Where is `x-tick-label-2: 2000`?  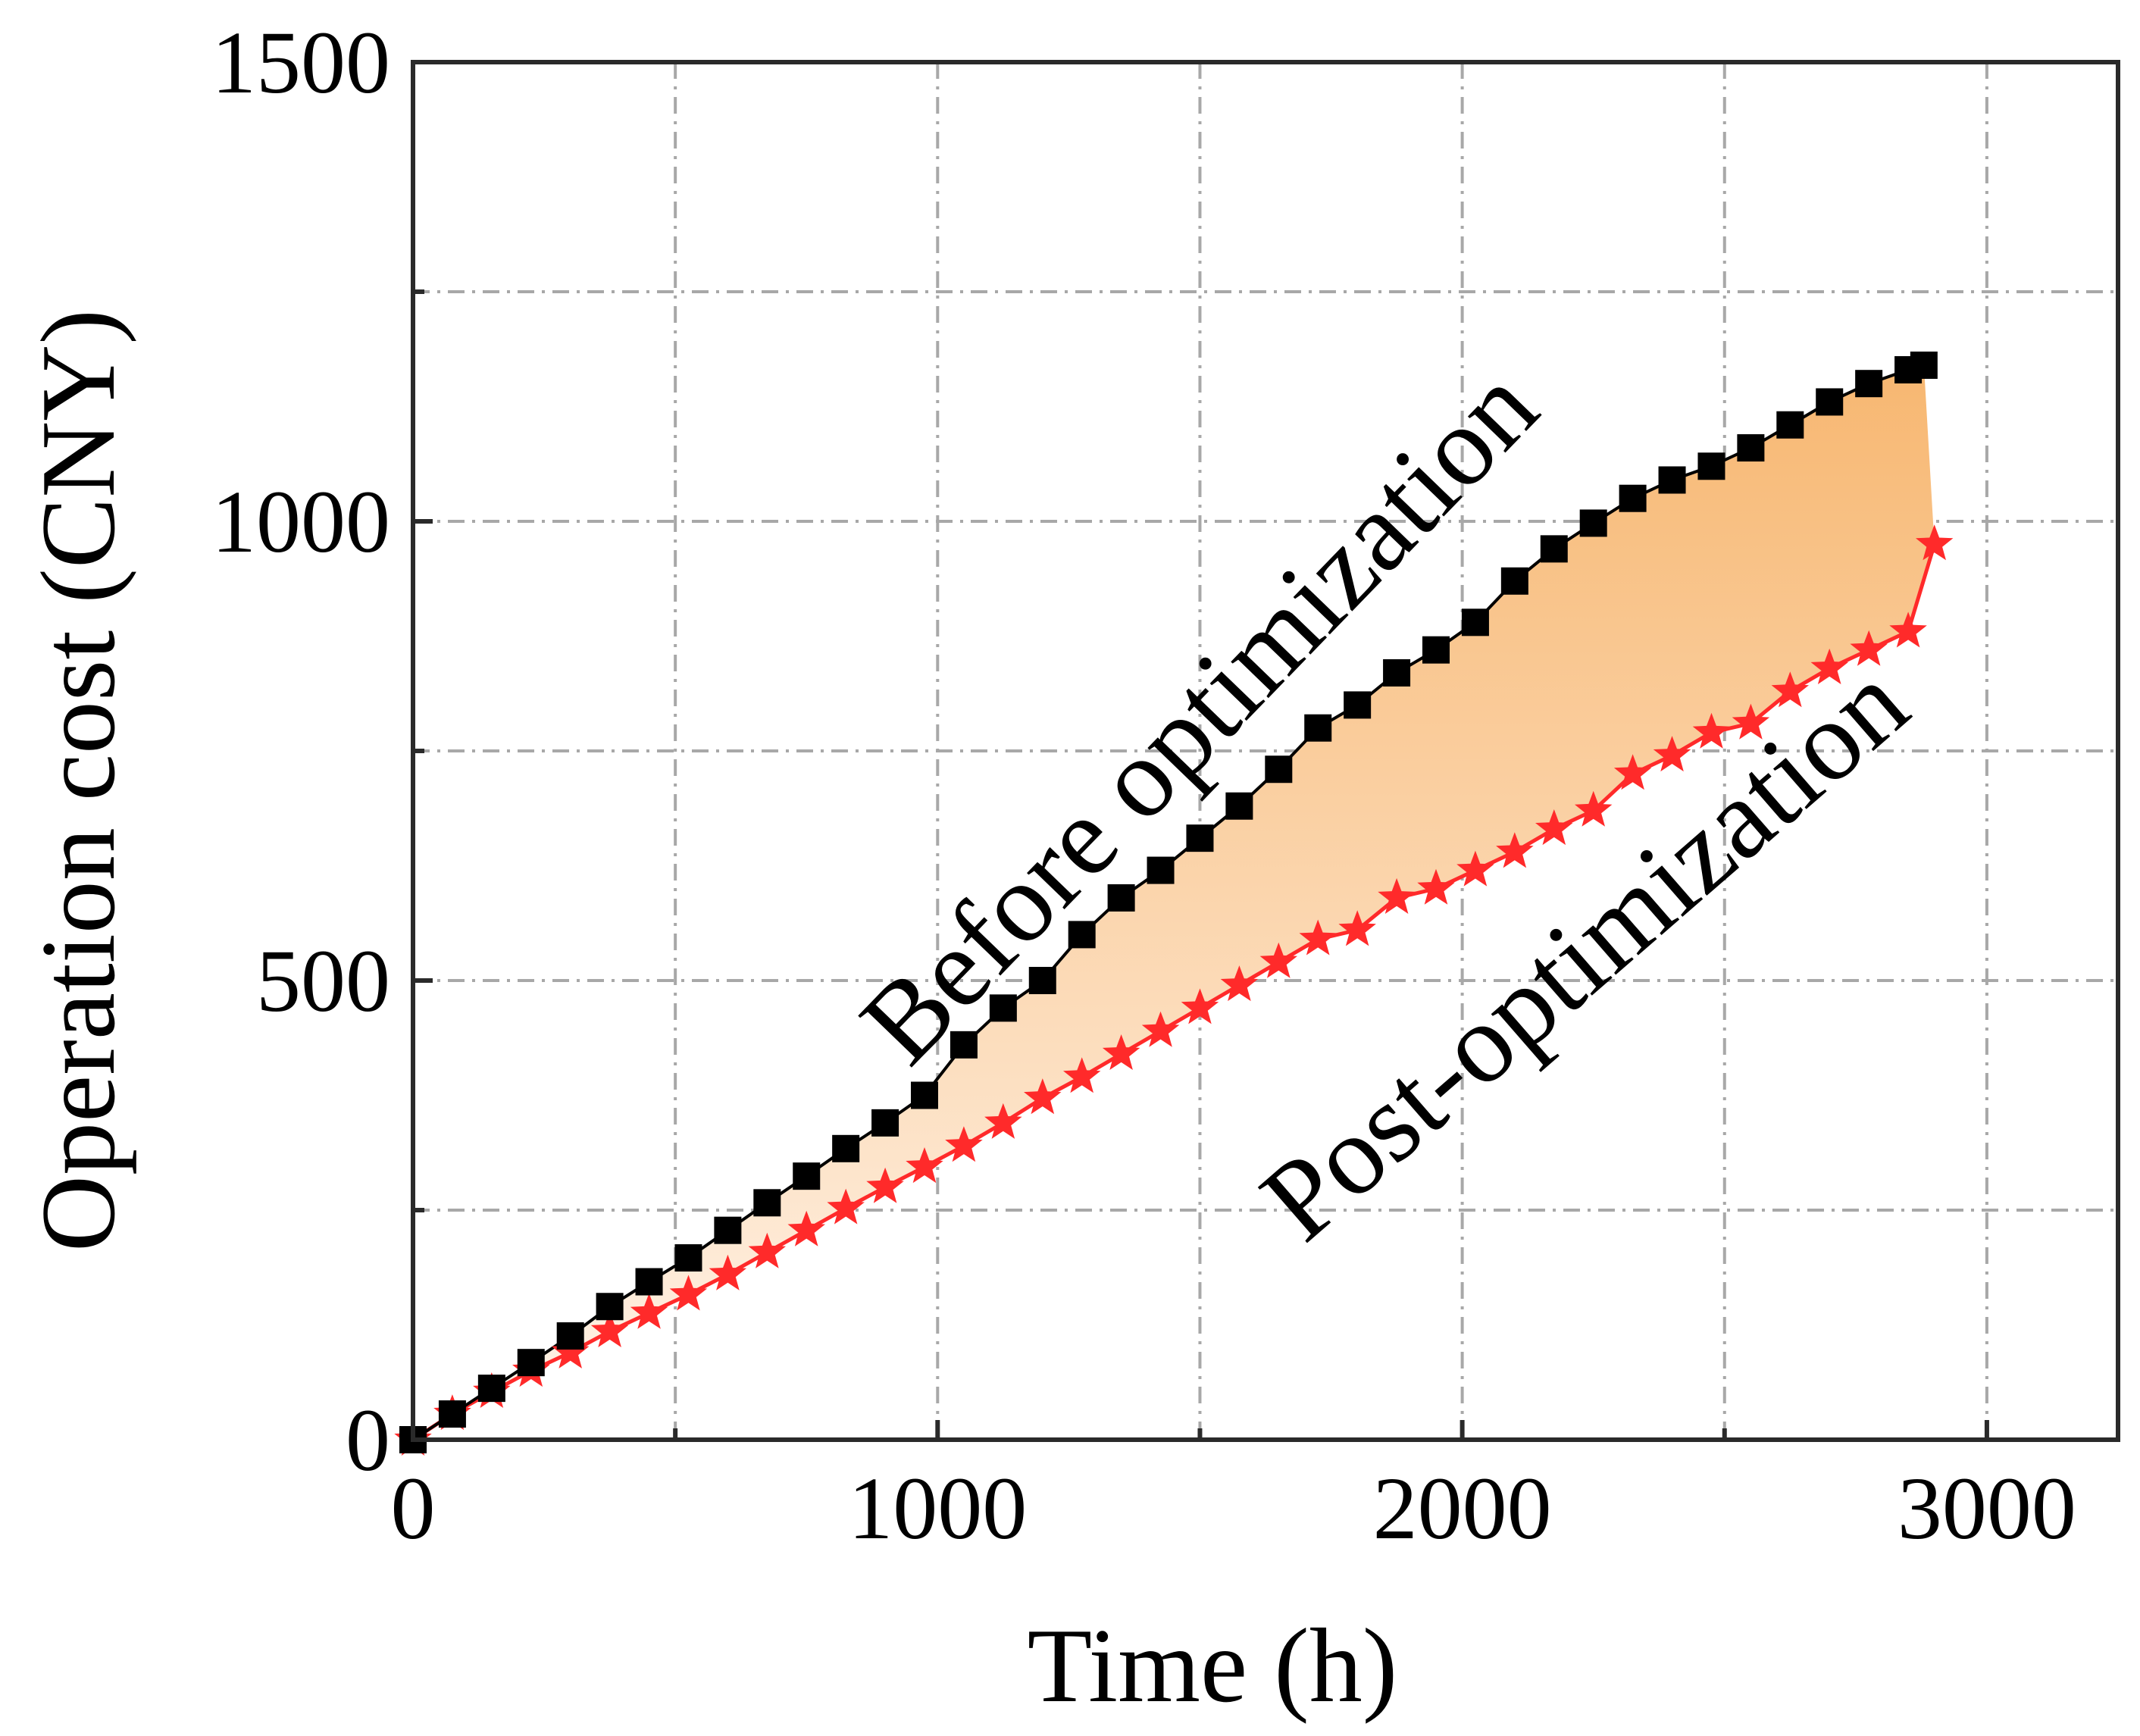 x-tick-label-2: 2000 is located at coordinates (1462, 1508).